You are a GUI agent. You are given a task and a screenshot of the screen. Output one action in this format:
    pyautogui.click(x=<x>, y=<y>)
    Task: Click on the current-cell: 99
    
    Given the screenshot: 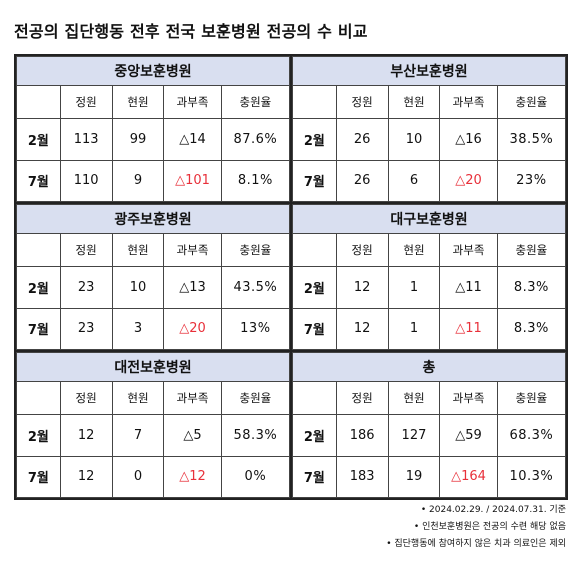 What is the action you would take?
    pyautogui.click(x=138, y=139)
    